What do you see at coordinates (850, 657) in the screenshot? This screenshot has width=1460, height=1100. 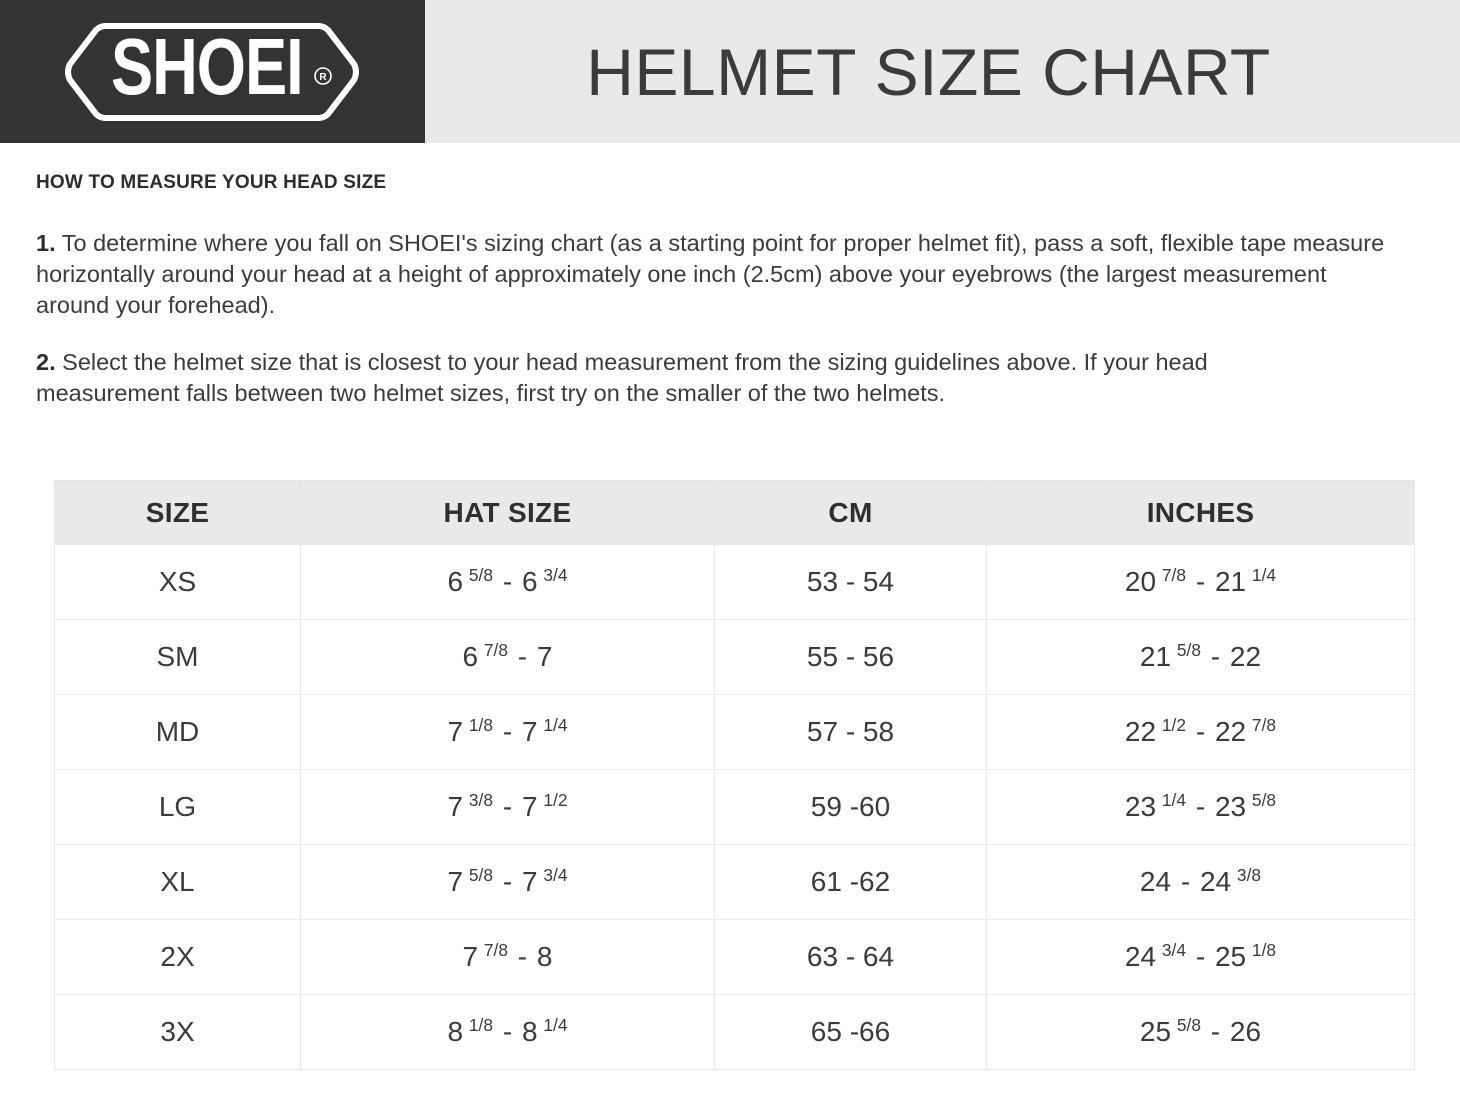 I see `cell-cm: 55 - 56` at bounding box center [850, 657].